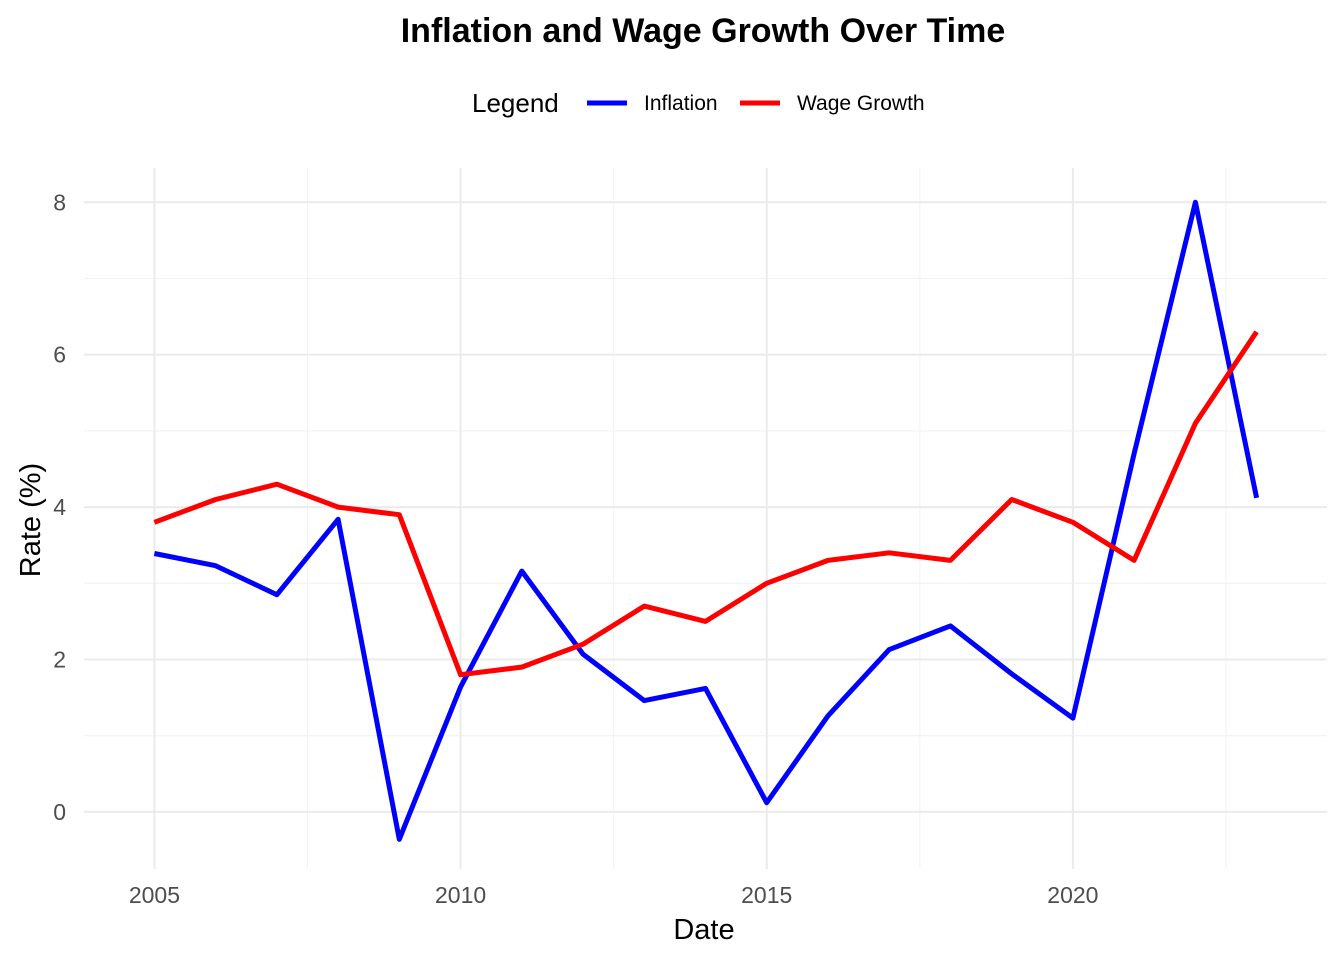 This screenshot has width=1344, height=960. Describe the element at coordinates (59, 507) in the screenshot. I see `y-tick-label: 4` at that location.